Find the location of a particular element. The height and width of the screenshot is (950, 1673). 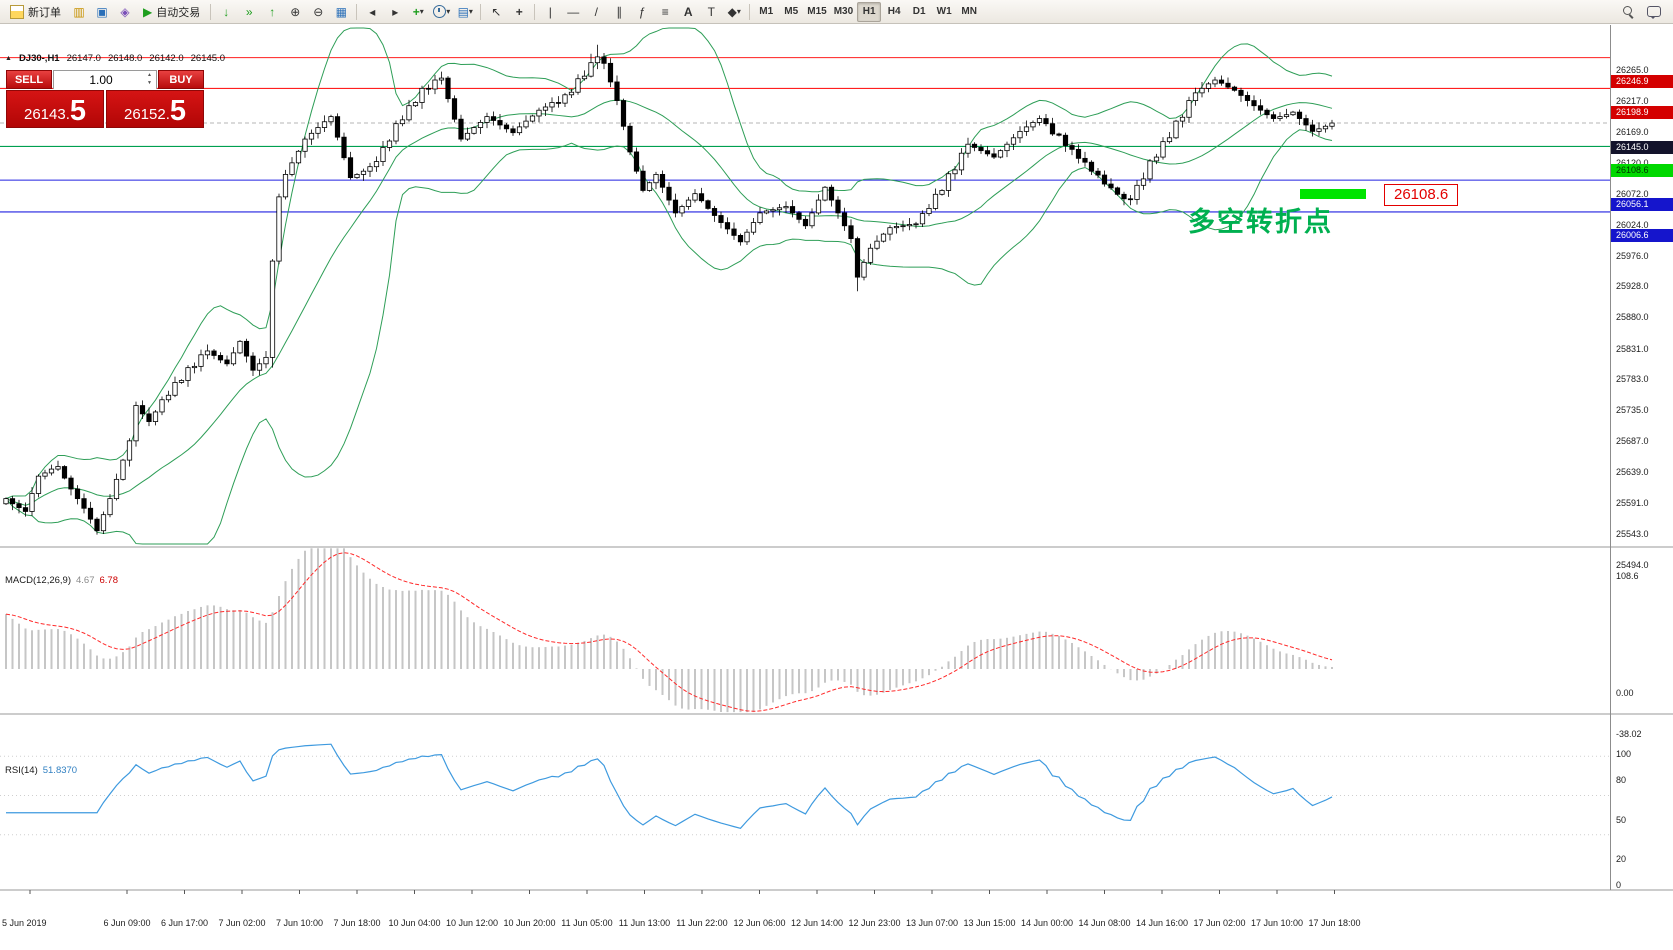

time-label: 11 Jun 05:00 is located at coordinates (587, 923).